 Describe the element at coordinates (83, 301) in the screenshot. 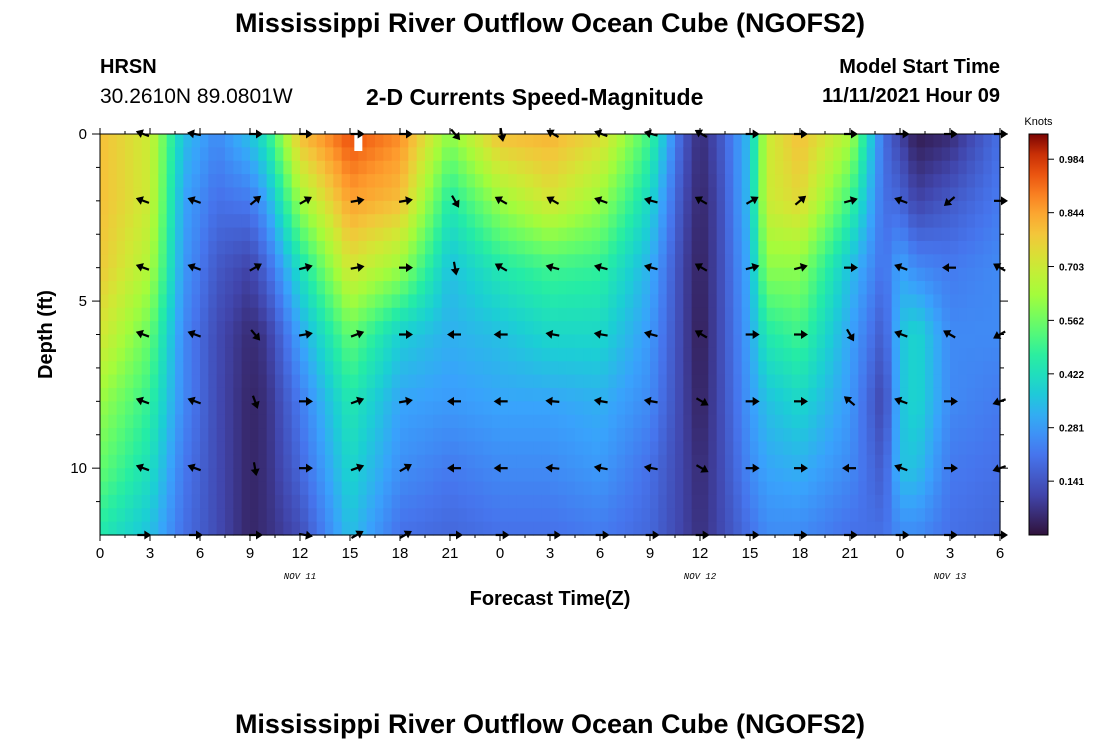

I see `y-tick-label: 5` at that location.